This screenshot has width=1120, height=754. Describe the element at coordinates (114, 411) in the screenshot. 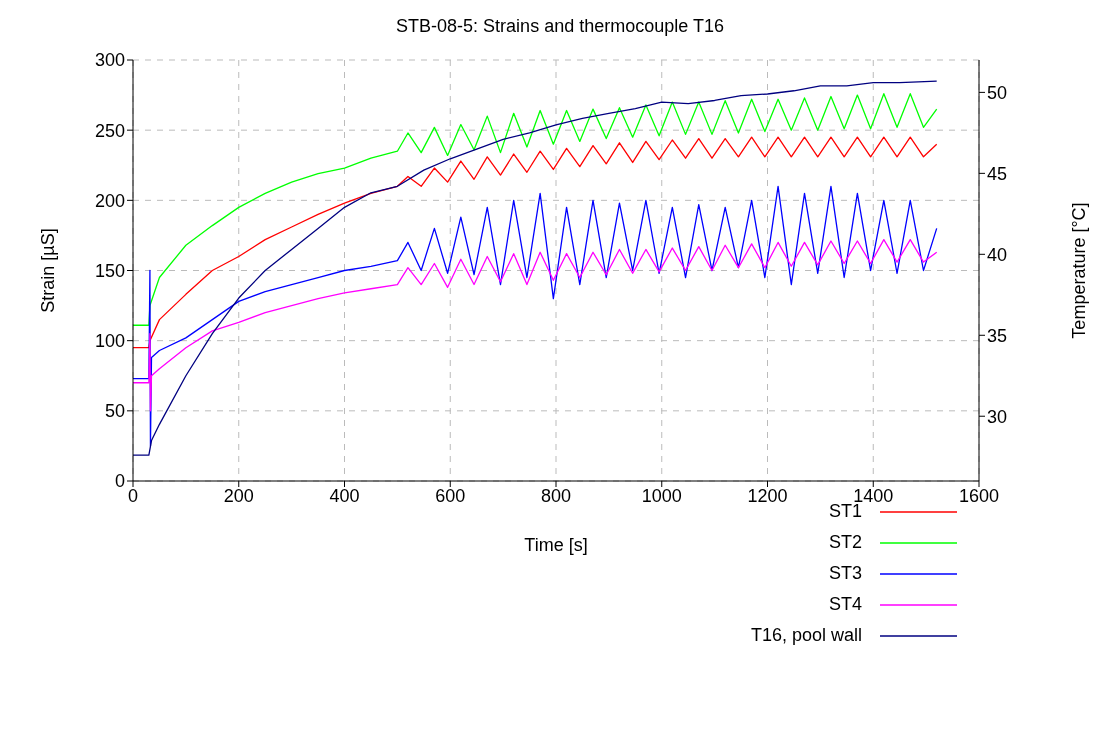

I see `y-tick-label: 50` at that location.